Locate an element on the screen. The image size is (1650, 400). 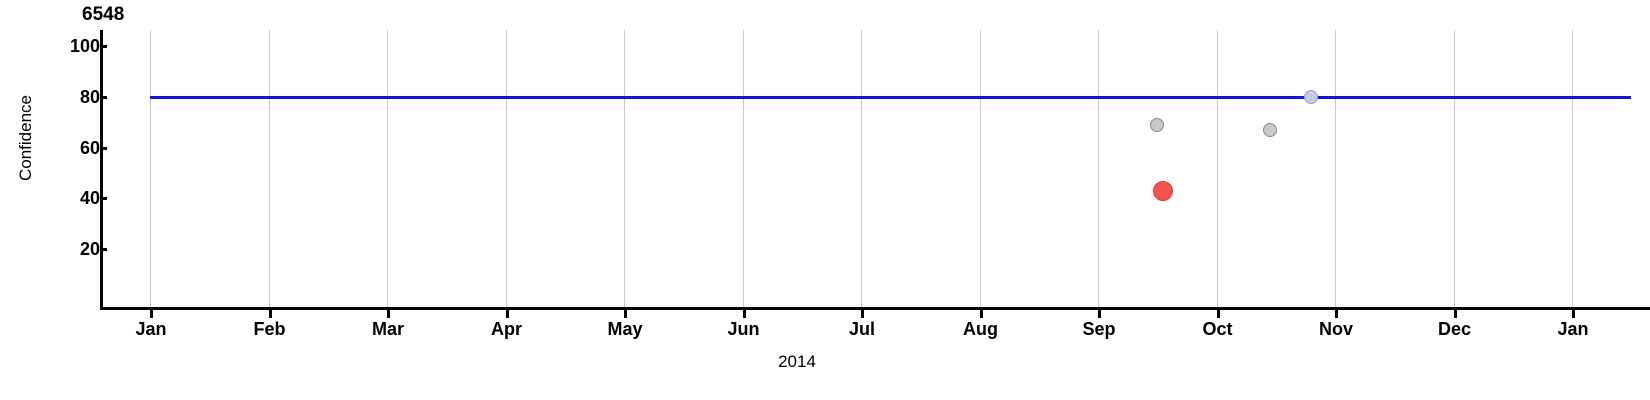
chart-title: 6548 is located at coordinates (103, 14).